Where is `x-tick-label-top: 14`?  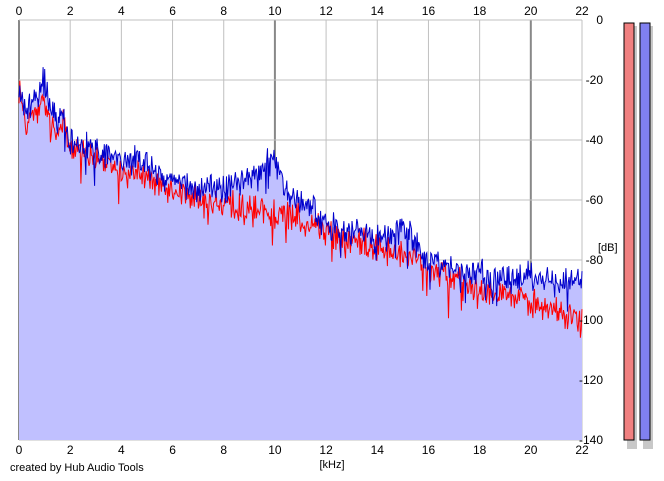 x-tick-label-top: 14 is located at coordinates (378, 11).